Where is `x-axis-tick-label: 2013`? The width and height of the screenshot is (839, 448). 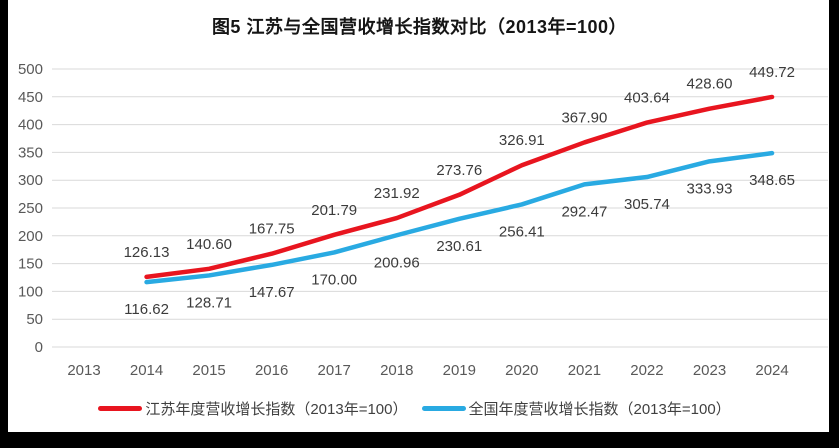
x-axis-tick-label: 2013 is located at coordinates (83, 370).